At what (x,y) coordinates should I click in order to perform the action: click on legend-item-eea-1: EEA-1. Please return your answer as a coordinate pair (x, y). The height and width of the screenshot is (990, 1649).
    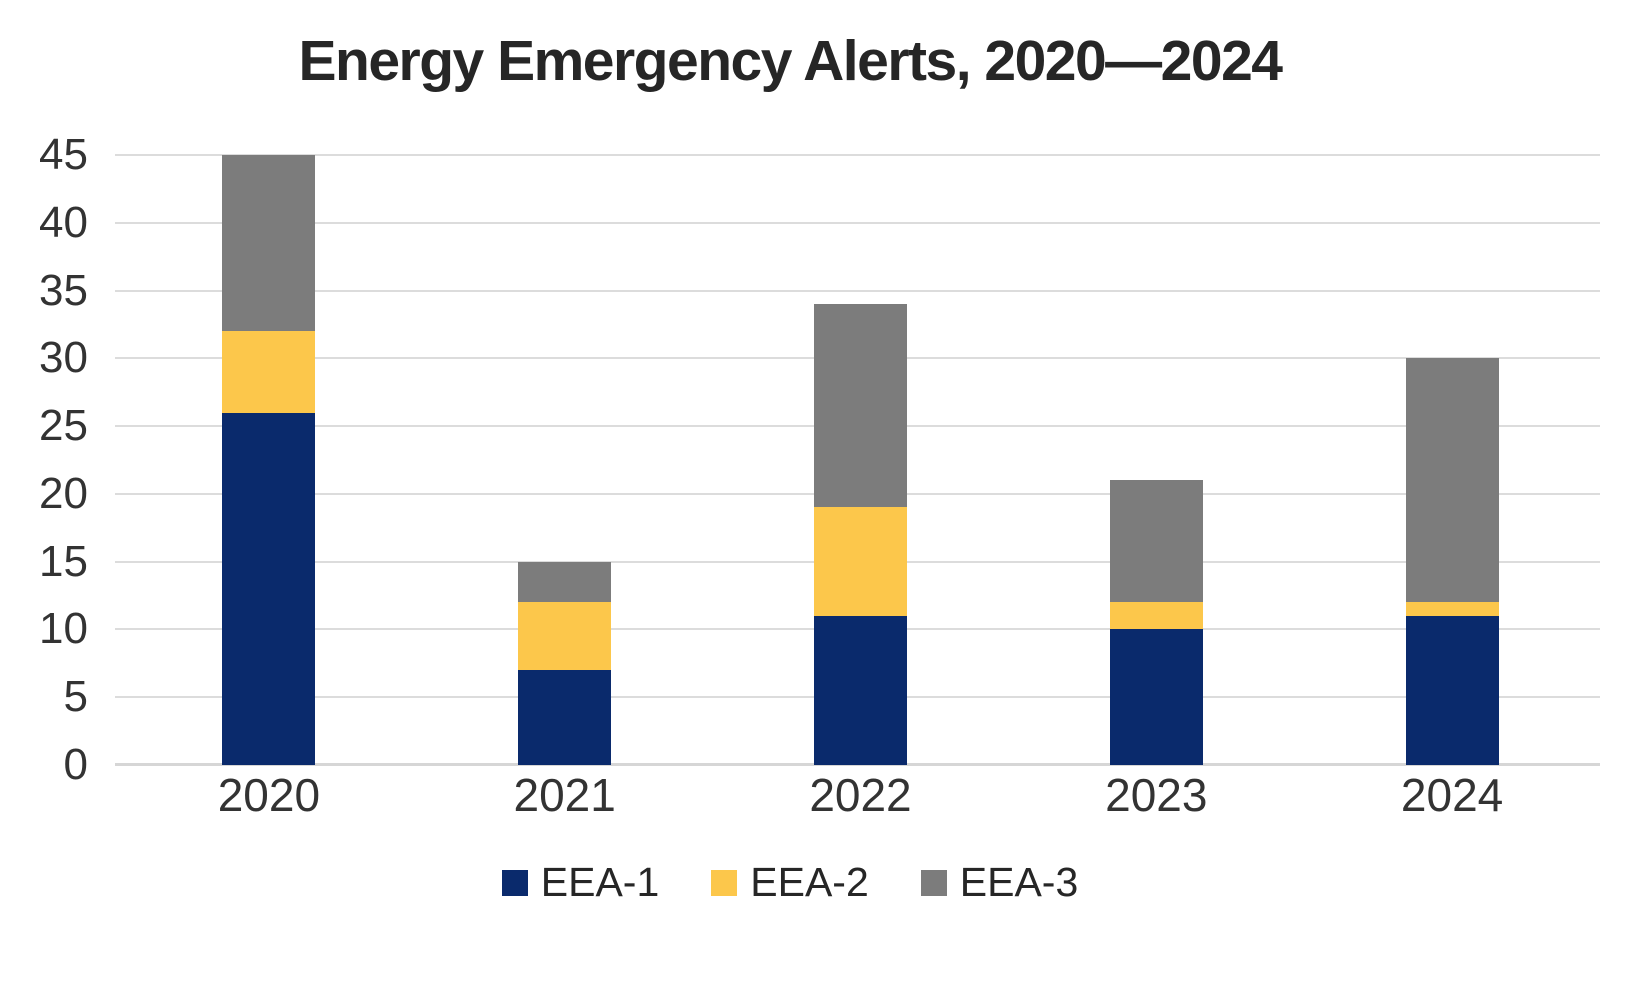
    Looking at the image, I should click on (580, 882).